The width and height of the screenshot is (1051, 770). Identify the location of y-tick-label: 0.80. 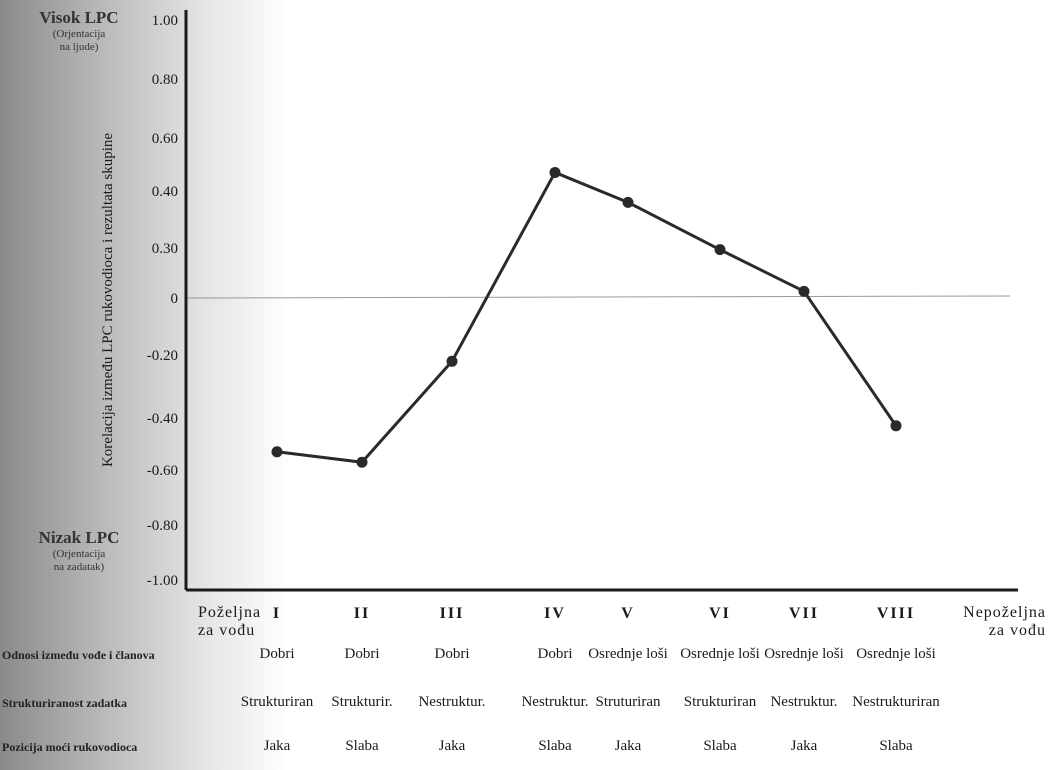
(165, 80).